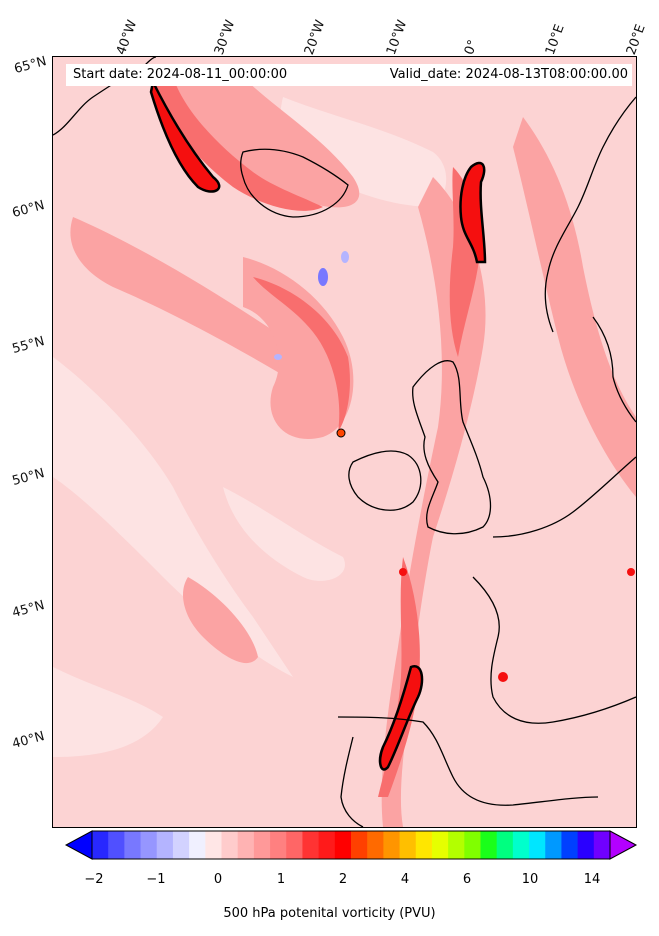 The image size is (659, 936). I want to click on lat-label-50n: 50°N, so click(28, 477).